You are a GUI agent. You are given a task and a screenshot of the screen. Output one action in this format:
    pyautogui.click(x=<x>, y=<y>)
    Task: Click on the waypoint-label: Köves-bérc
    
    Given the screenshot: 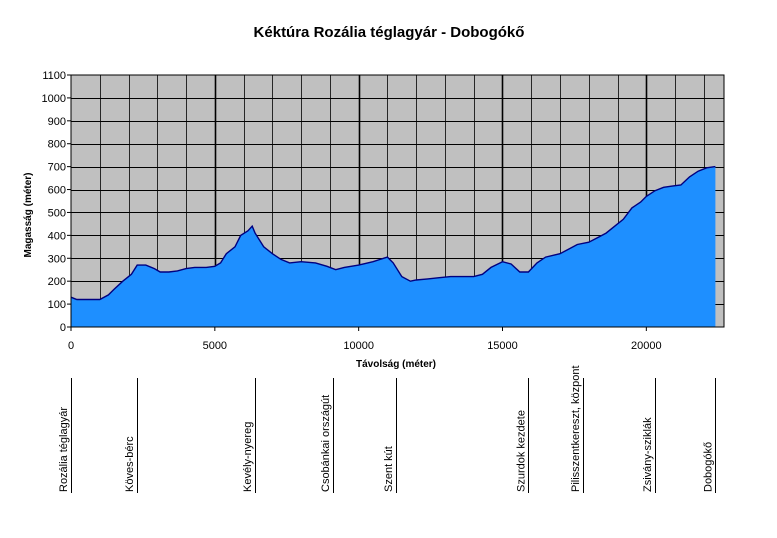 What is the action you would take?
    pyautogui.click(x=130, y=464)
    